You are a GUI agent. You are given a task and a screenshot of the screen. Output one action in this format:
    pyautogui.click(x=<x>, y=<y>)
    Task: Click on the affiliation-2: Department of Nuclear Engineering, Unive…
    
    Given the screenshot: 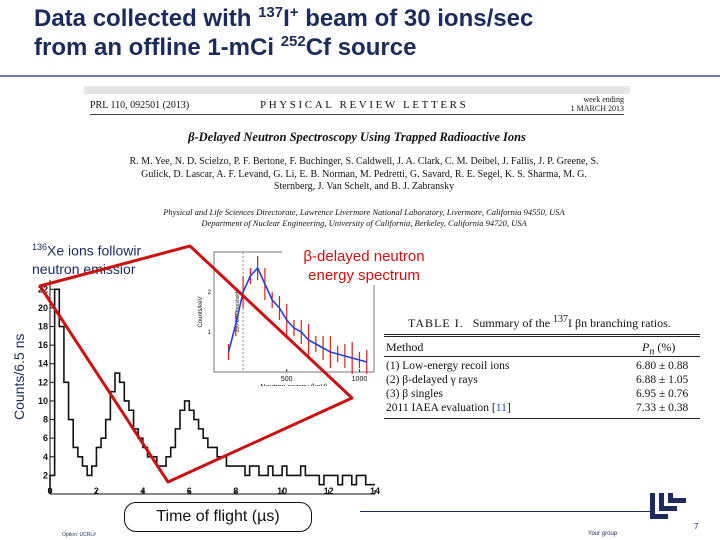 What is the action you would take?
    pyautogui.click(x=364, y=222)
    